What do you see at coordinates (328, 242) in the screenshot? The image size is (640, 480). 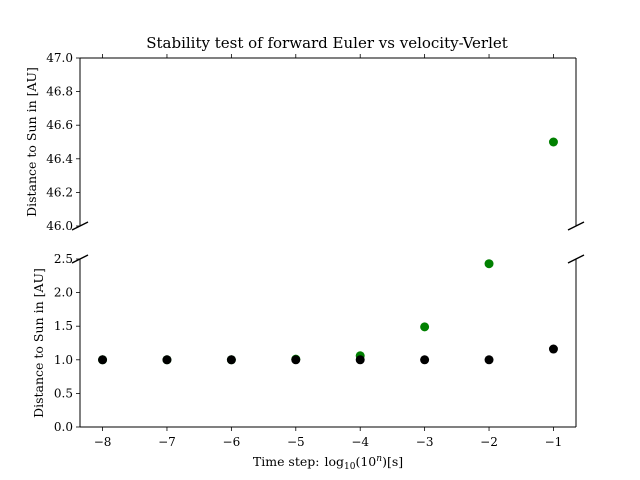 I see `axis-break-marks` at bounding box center [328, 242].